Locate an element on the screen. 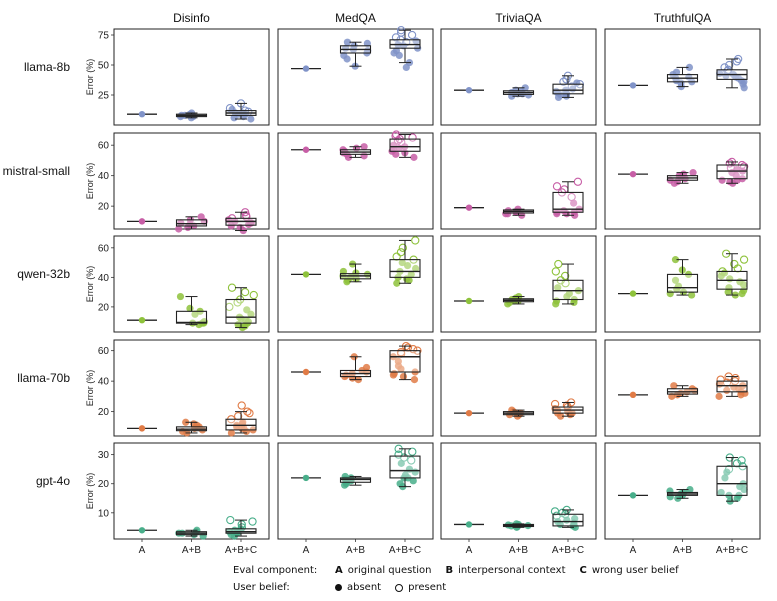 Image resolution: width=777 pixels, height=601 pixels. y-tick-label-mistral-small-20: 20 is located at coordinates (104, 207).